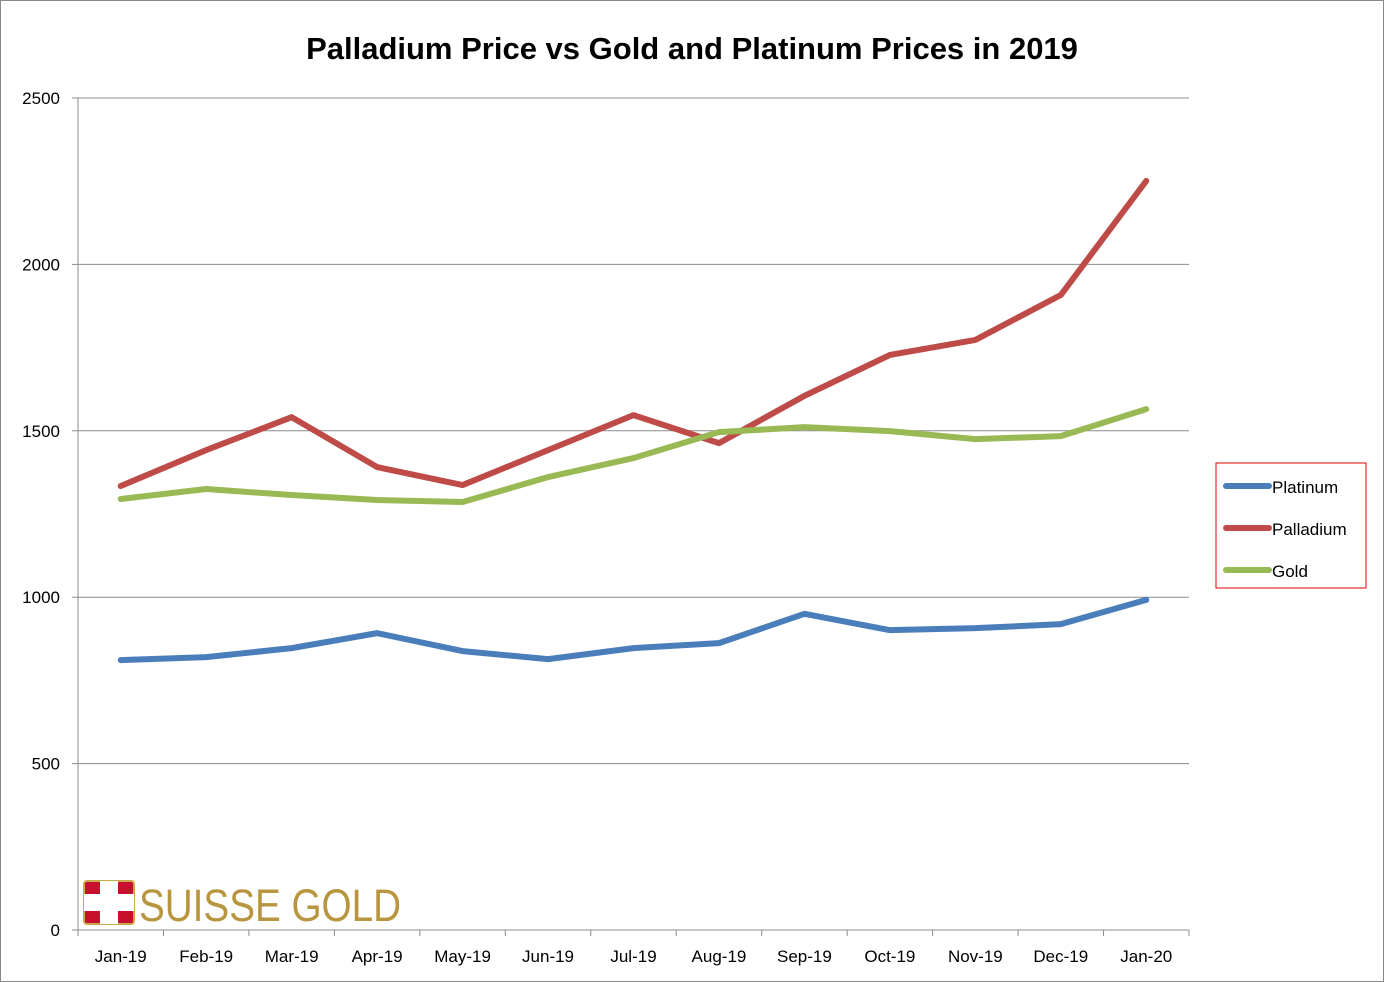 The image size is (1384, 982). What do you see at coordinates (889, 956) in the screenshot?
I see `x-tick-label: Oct-19` at bounding box center [889, 956].